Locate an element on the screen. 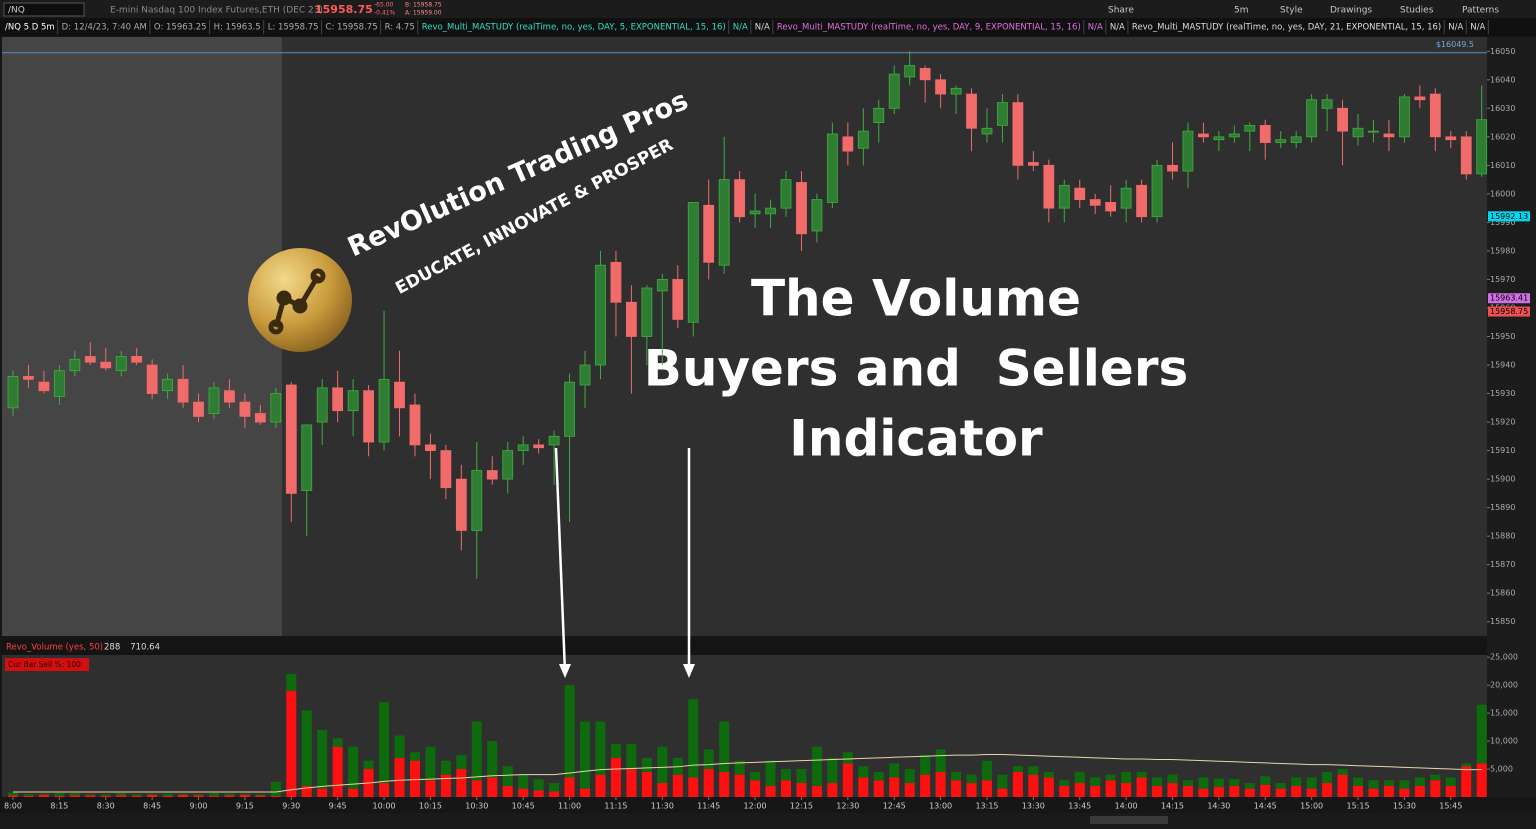 The image size is (1536, 829). y-tick-label: 15890 is located at coordinates (1502, 507).